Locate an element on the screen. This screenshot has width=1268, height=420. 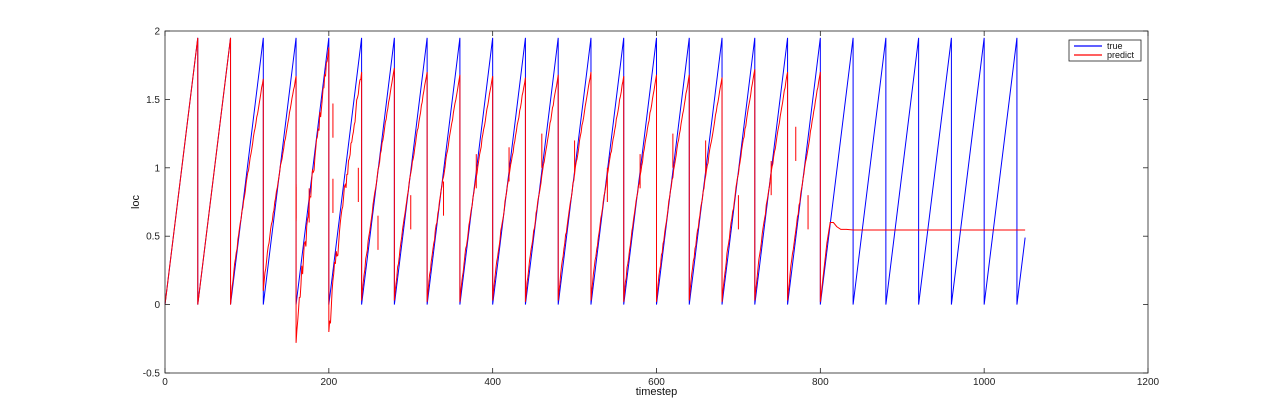
y-tick-label: 2 is located at coordinates (157, 32).